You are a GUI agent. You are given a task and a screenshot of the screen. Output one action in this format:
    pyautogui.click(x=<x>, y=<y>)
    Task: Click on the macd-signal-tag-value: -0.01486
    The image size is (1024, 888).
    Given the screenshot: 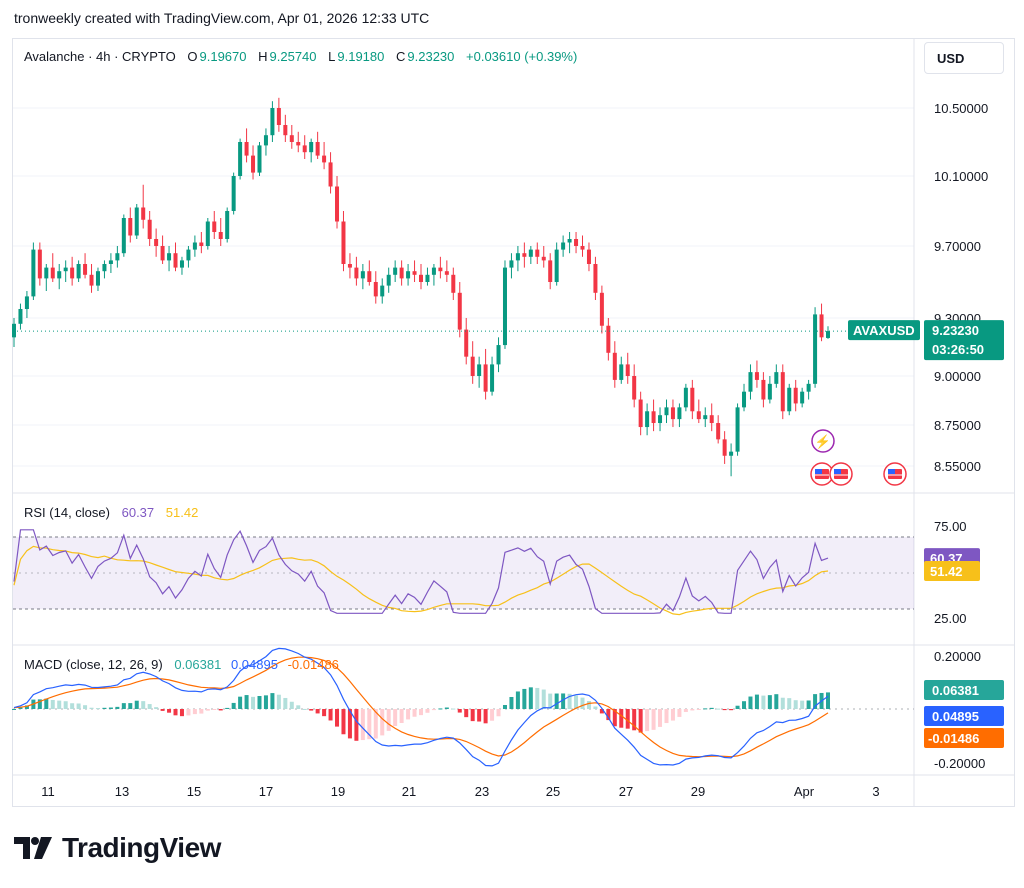 What is the action you would take?
    pyautogui.click(x=953, y=738)
    